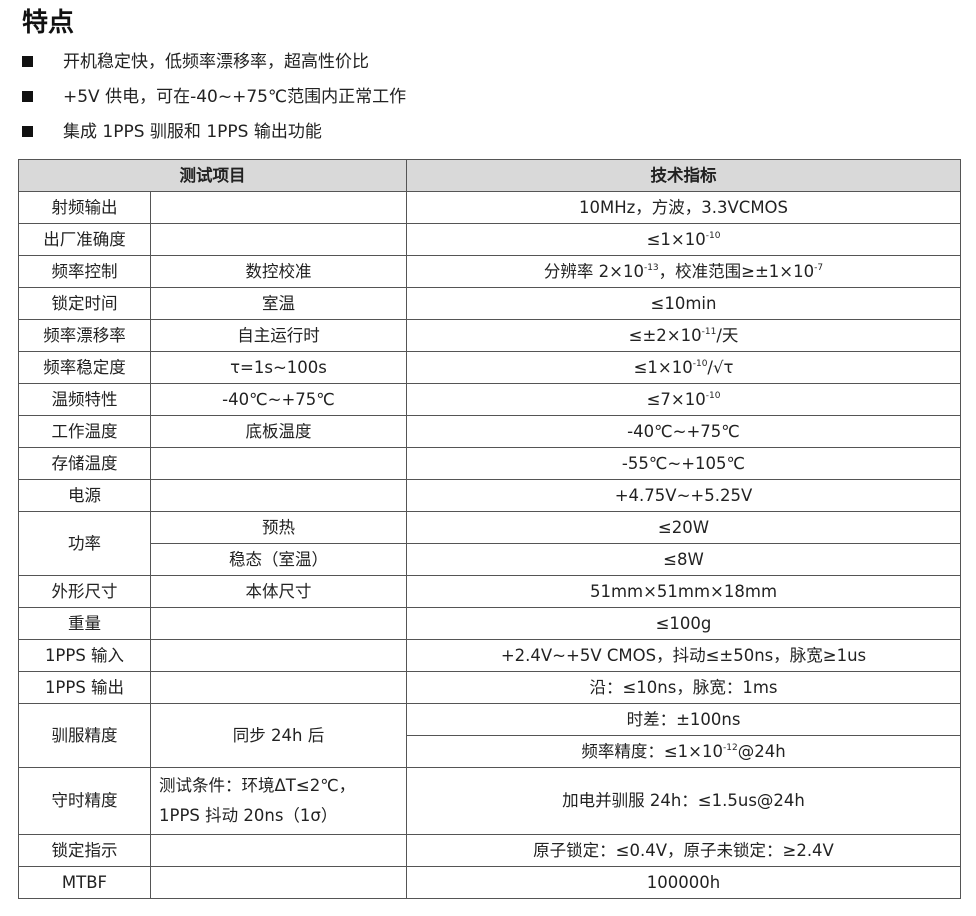 The width and height of the screenshot is (976, 916). Describe the element at coordinates (278, 591) in the screenshot. I see `condition-cell: 本体尺寸` at that location.